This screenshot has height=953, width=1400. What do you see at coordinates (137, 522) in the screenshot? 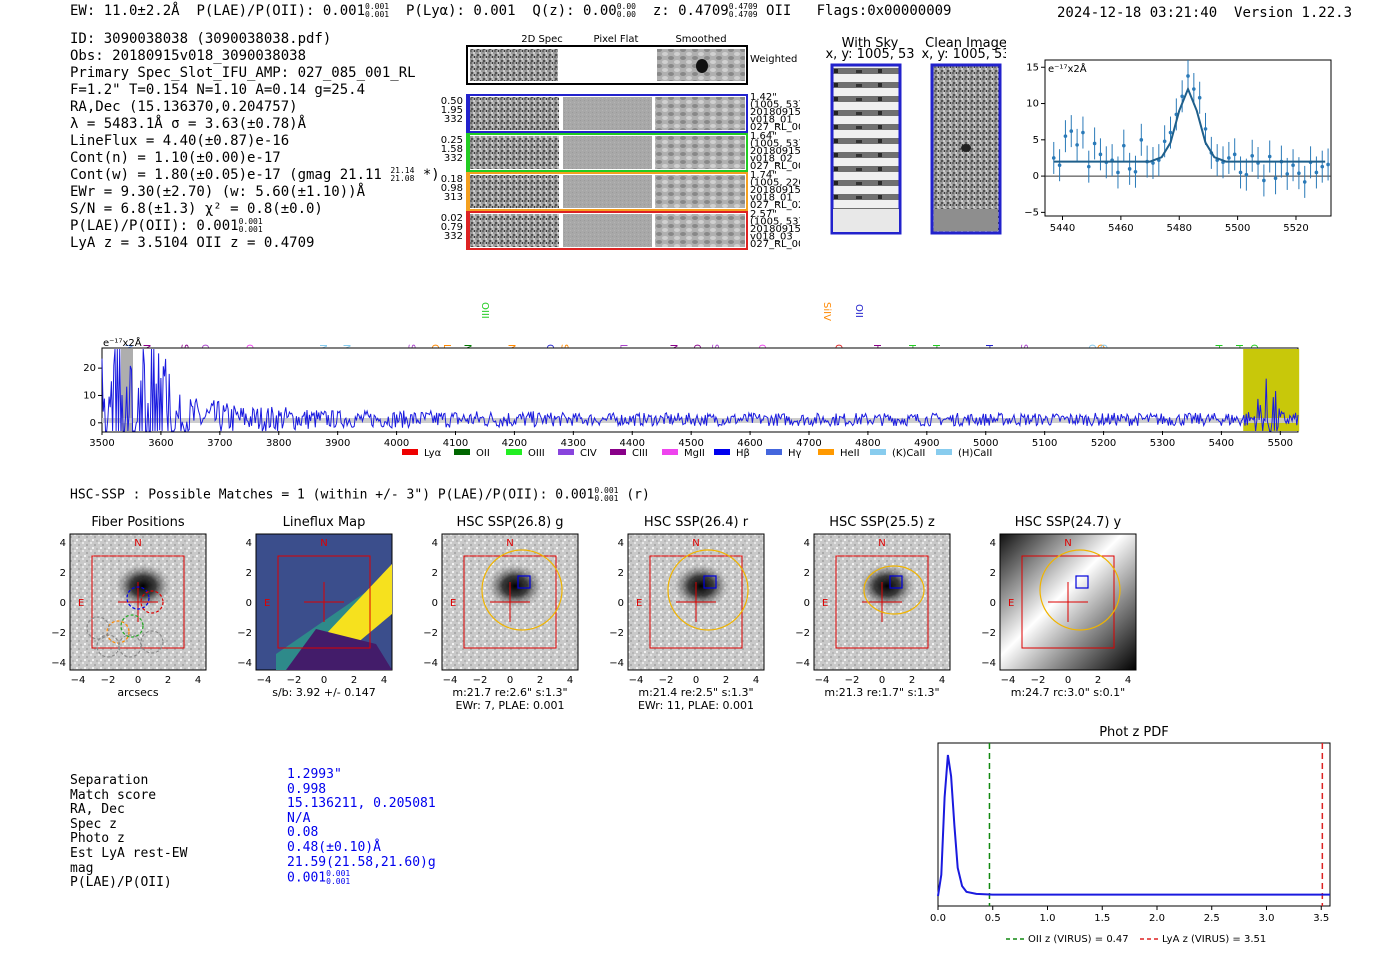
I see `cutout-title: Fiber Positions` at bounding box center [137, 522].